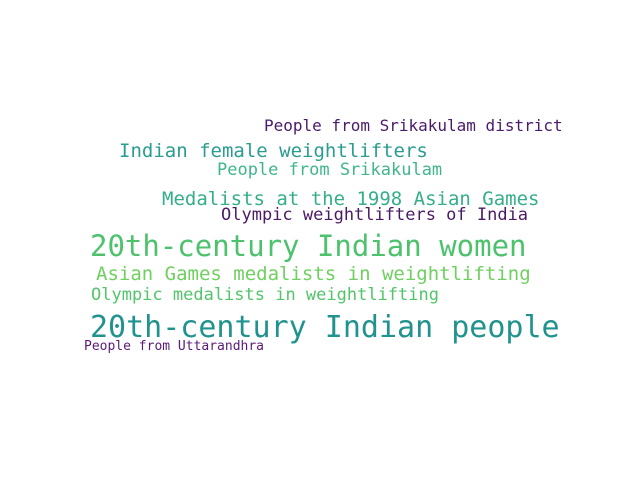 This screenshot has height=480, width=640. Describe the element at coordinates (375, 215) in the screenshot. I see `word-olympic-weightlifters-of-india: Olympic weightlifters of India` at that location.